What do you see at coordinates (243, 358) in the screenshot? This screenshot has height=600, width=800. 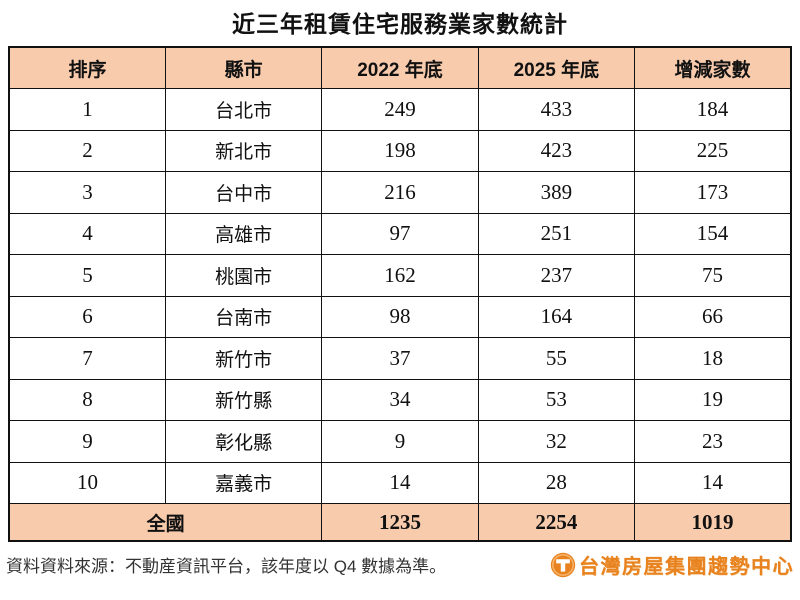 I see `cell-city: 新竹市` at bounding box center [243, 358].